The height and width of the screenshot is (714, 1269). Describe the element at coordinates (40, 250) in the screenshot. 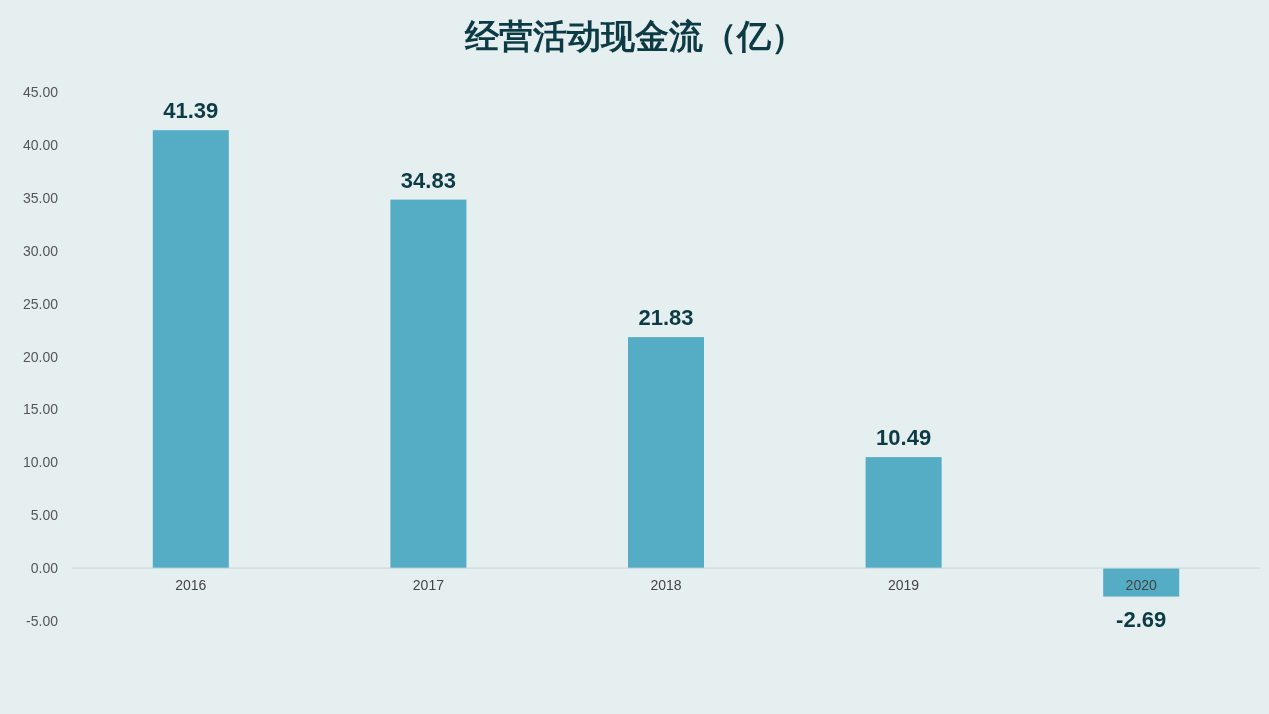

I see `y-tick-label: 30.00` at that location.